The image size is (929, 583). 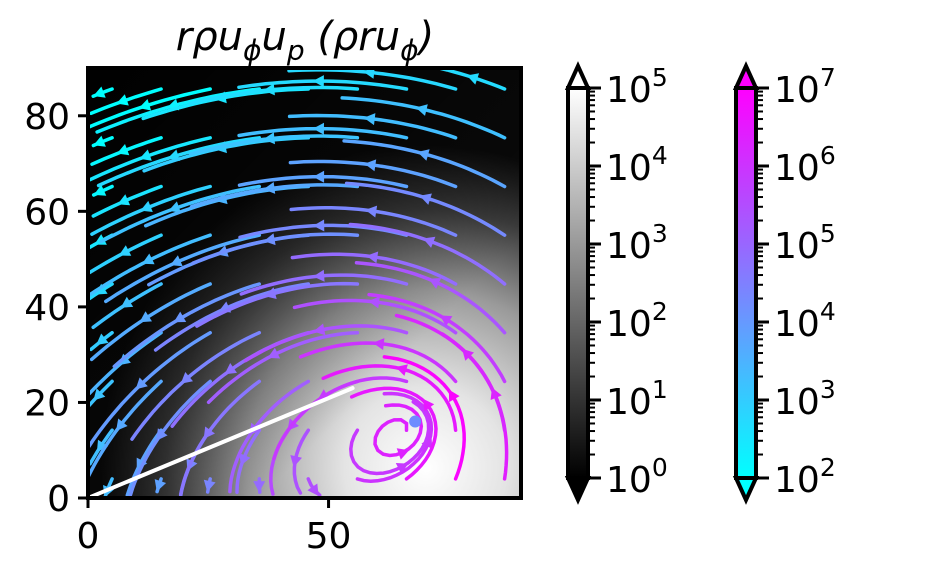 I want to click on y-axis-ticks: 0 20 40 60 80, so click(x=56, y=308).